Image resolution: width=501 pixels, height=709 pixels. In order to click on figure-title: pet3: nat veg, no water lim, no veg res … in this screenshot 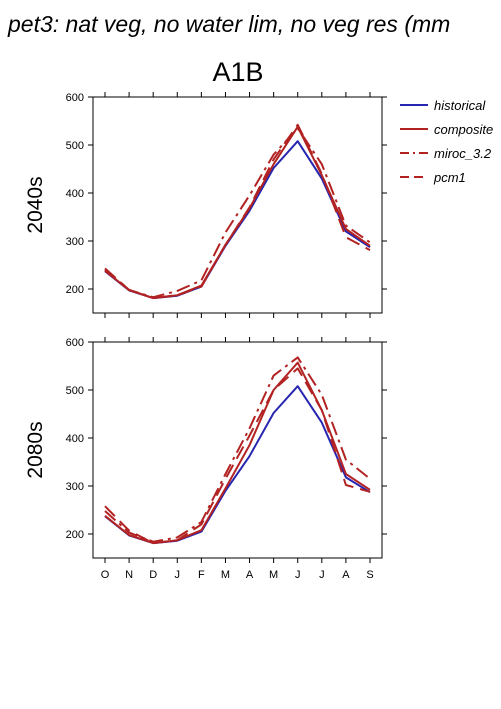, I will do `click(228, 24)`.